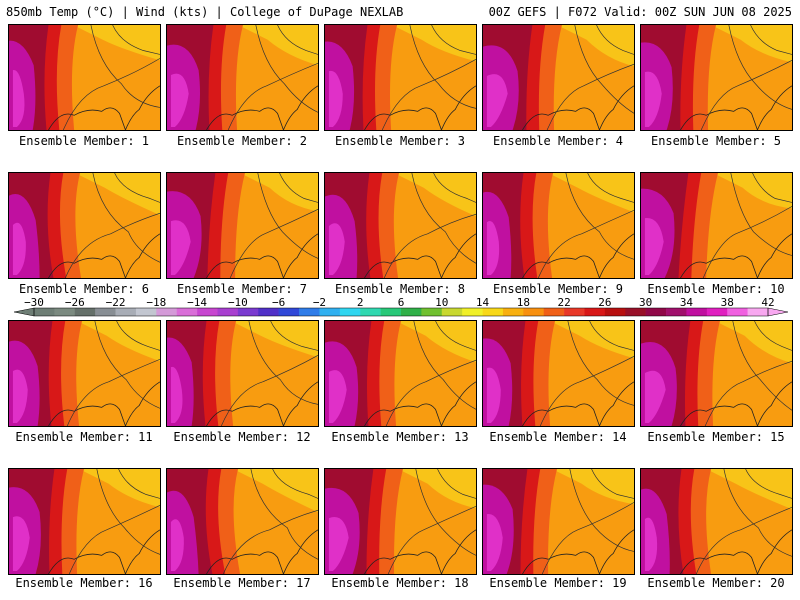 This screenshot has width=800, height=600. I want to click on colorbar-tick-label: 14, so click(483, 302).